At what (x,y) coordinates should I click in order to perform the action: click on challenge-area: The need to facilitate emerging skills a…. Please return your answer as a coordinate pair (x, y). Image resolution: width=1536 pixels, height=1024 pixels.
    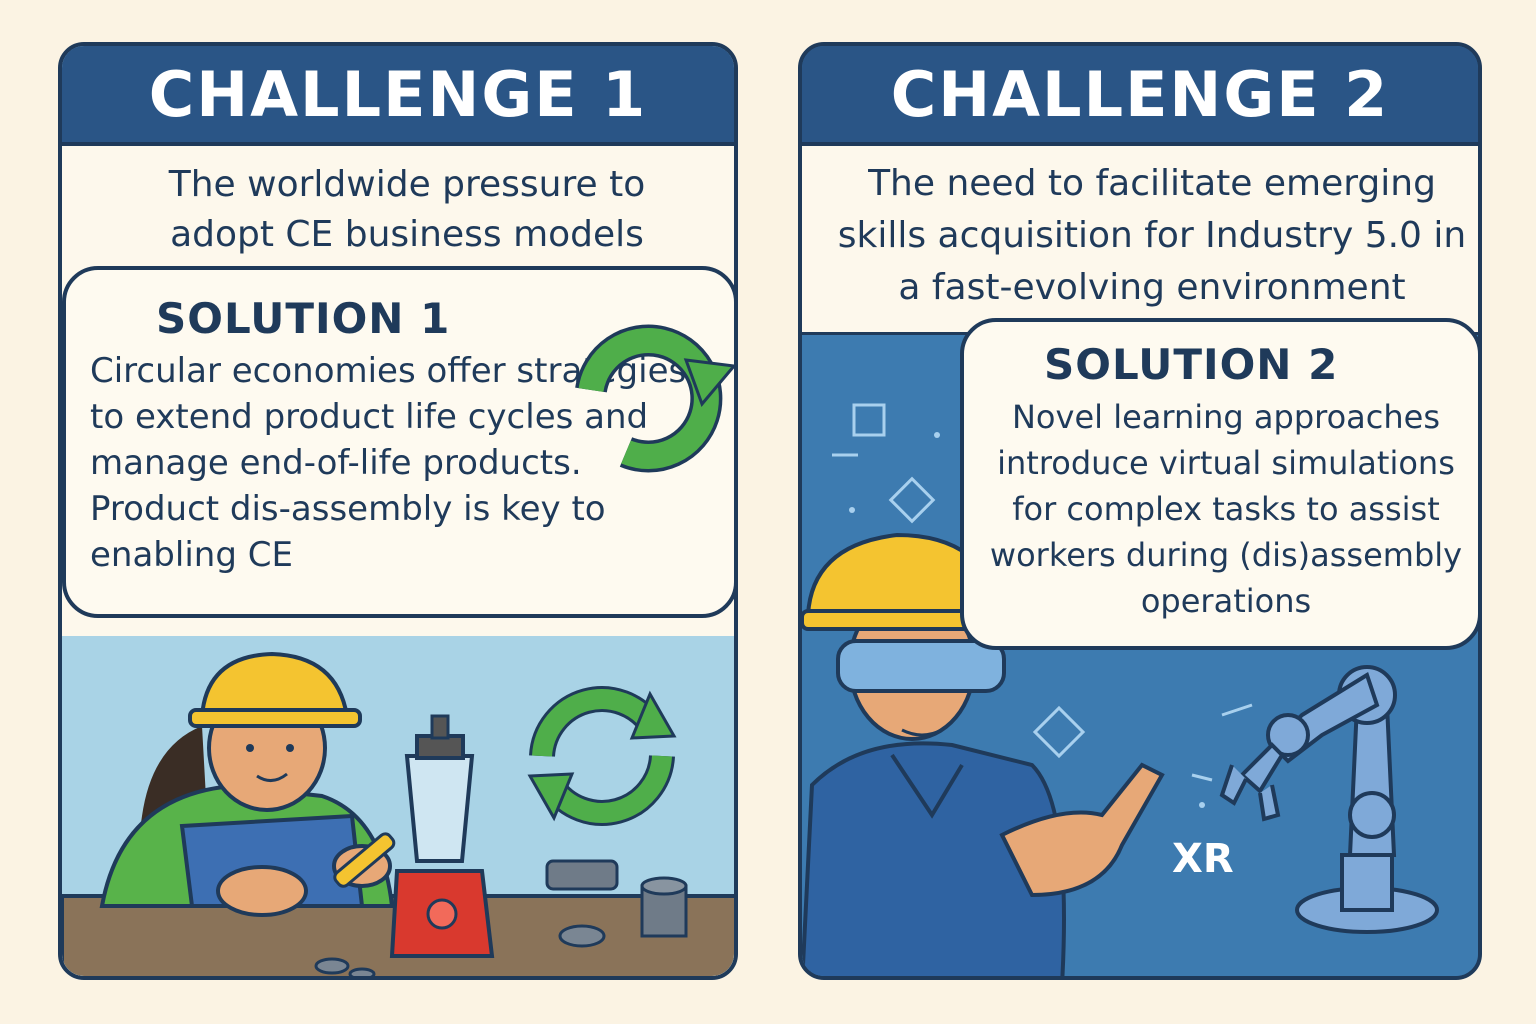
    Looking at the image, I should click on (1140, 240).